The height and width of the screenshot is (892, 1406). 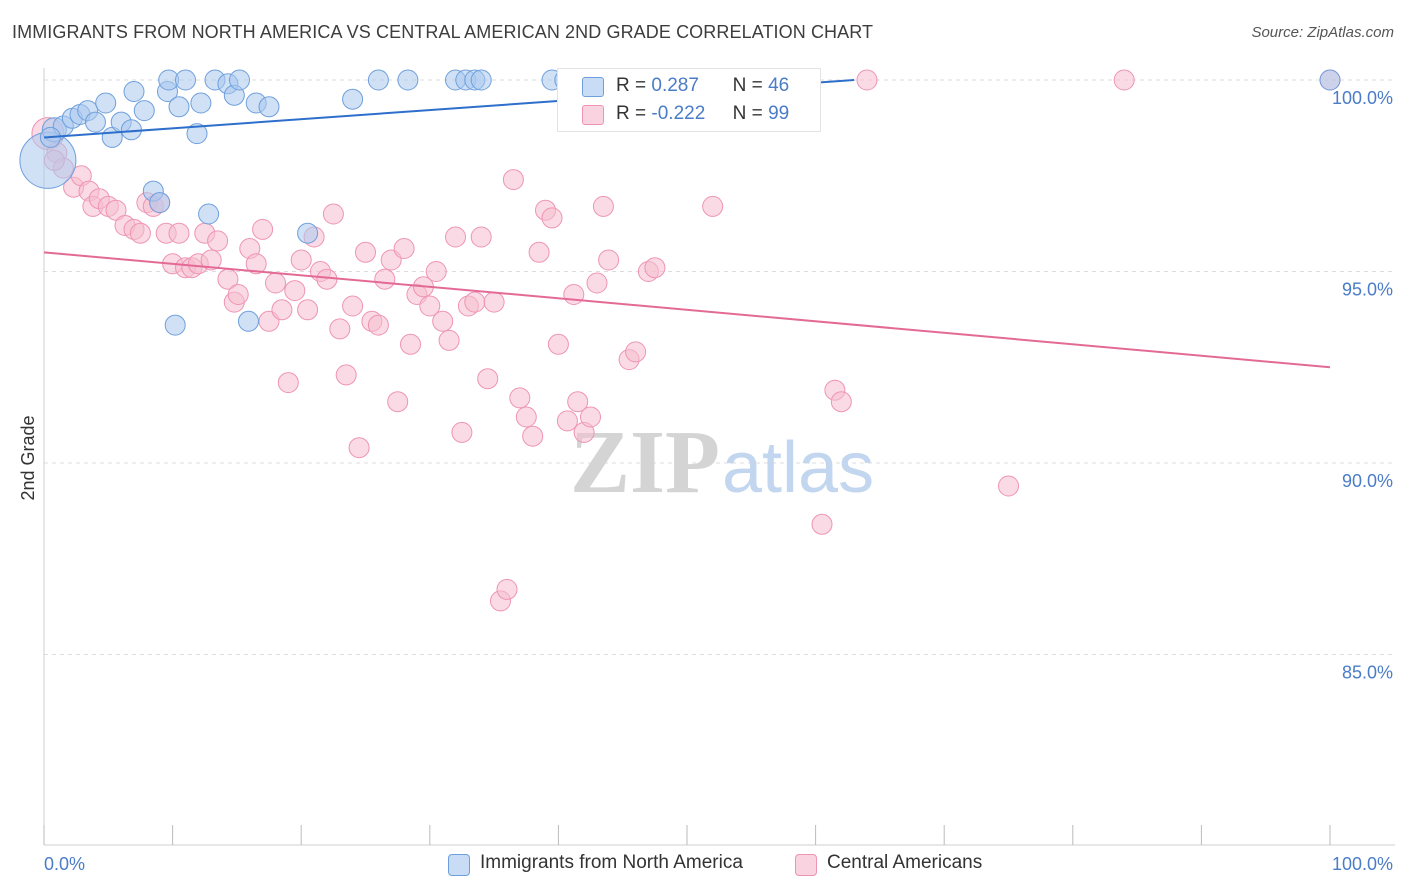 I want to click on x-tick-label: 100.0%, so click(x=1362, y=864).